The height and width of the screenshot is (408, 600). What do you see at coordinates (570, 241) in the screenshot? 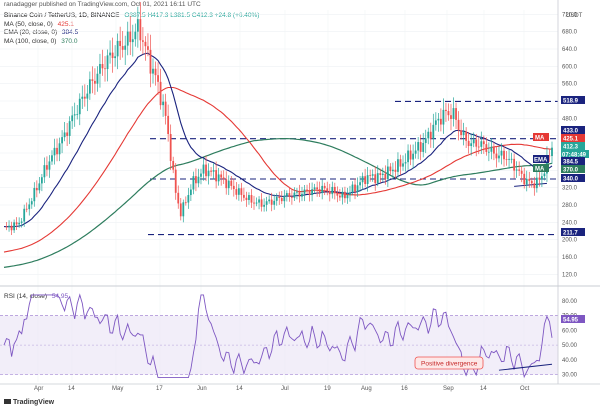
I see `price-tick-label: 200.0` at bounding box center [570, 241].